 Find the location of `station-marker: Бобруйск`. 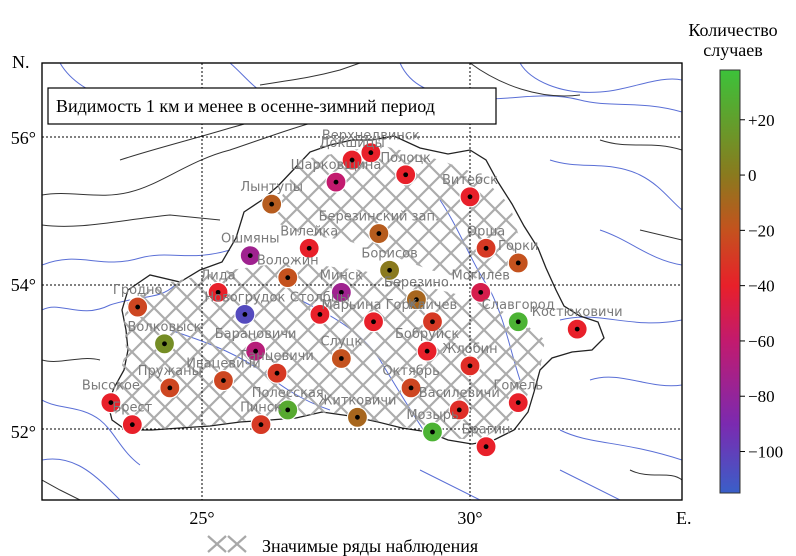

station-marker: Бобруйск is located at coordinates (427, 344).